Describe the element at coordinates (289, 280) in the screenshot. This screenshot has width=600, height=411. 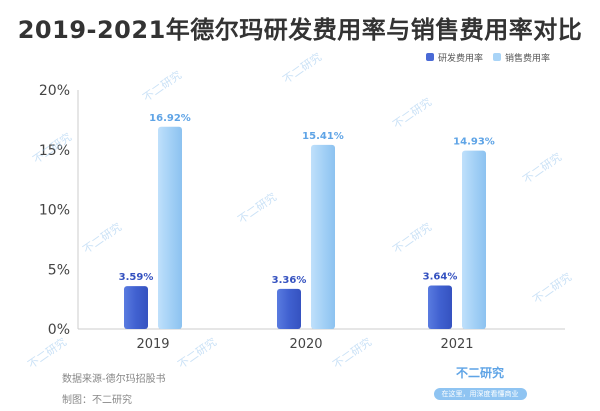
I see `data-label-rd-rate-2020: 3.36%` at that location.